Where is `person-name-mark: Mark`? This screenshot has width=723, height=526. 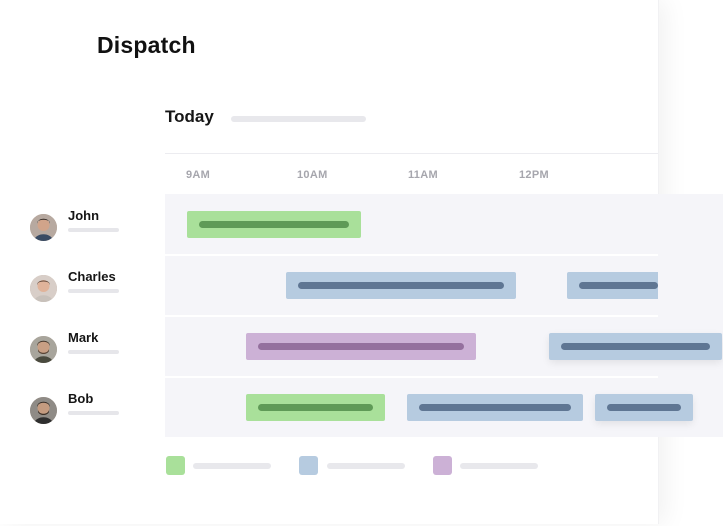
person-name-mark: Mark is located at coordinates (83, 337).